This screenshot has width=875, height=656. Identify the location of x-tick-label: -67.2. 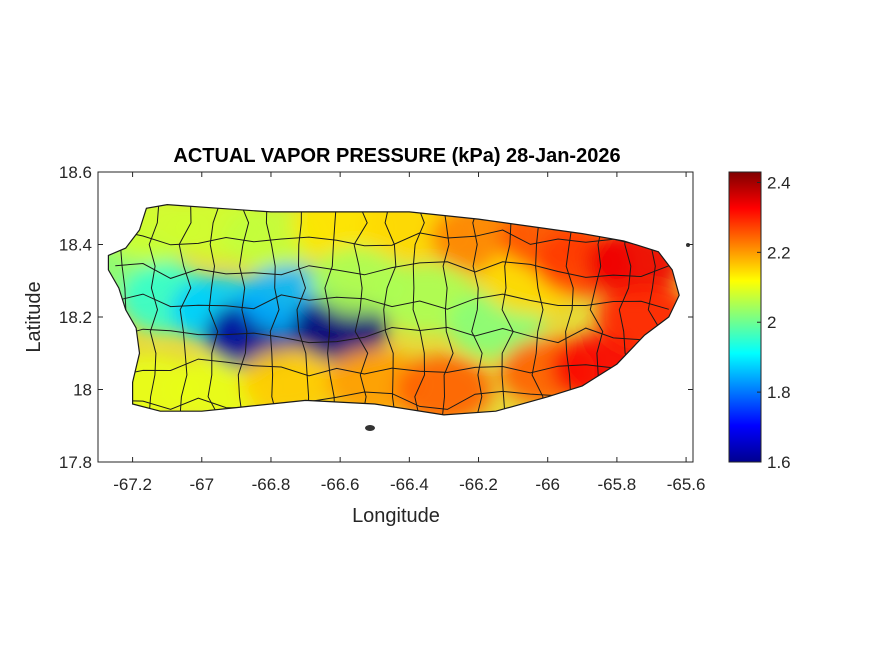
(132, 484).